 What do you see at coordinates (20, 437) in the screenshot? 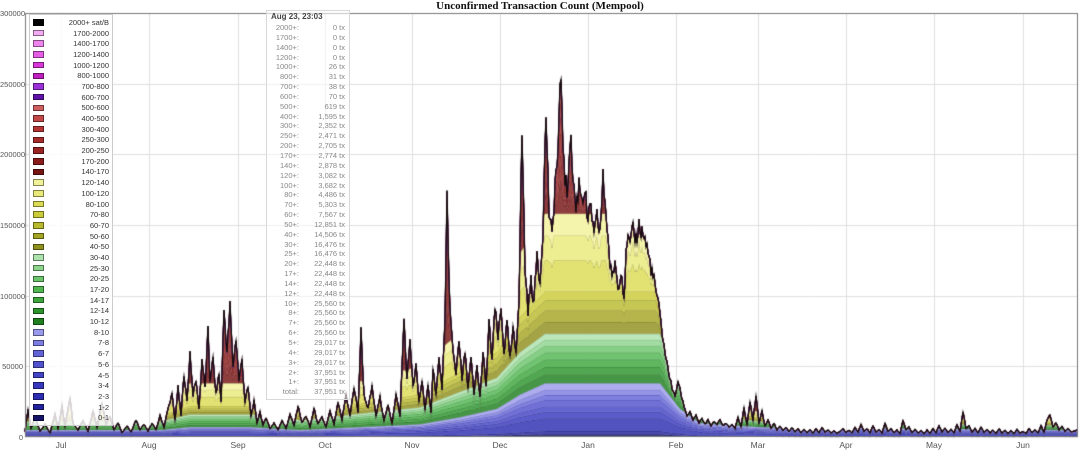
I see `y-tick-label: 0` at bounding box center [20, 437].